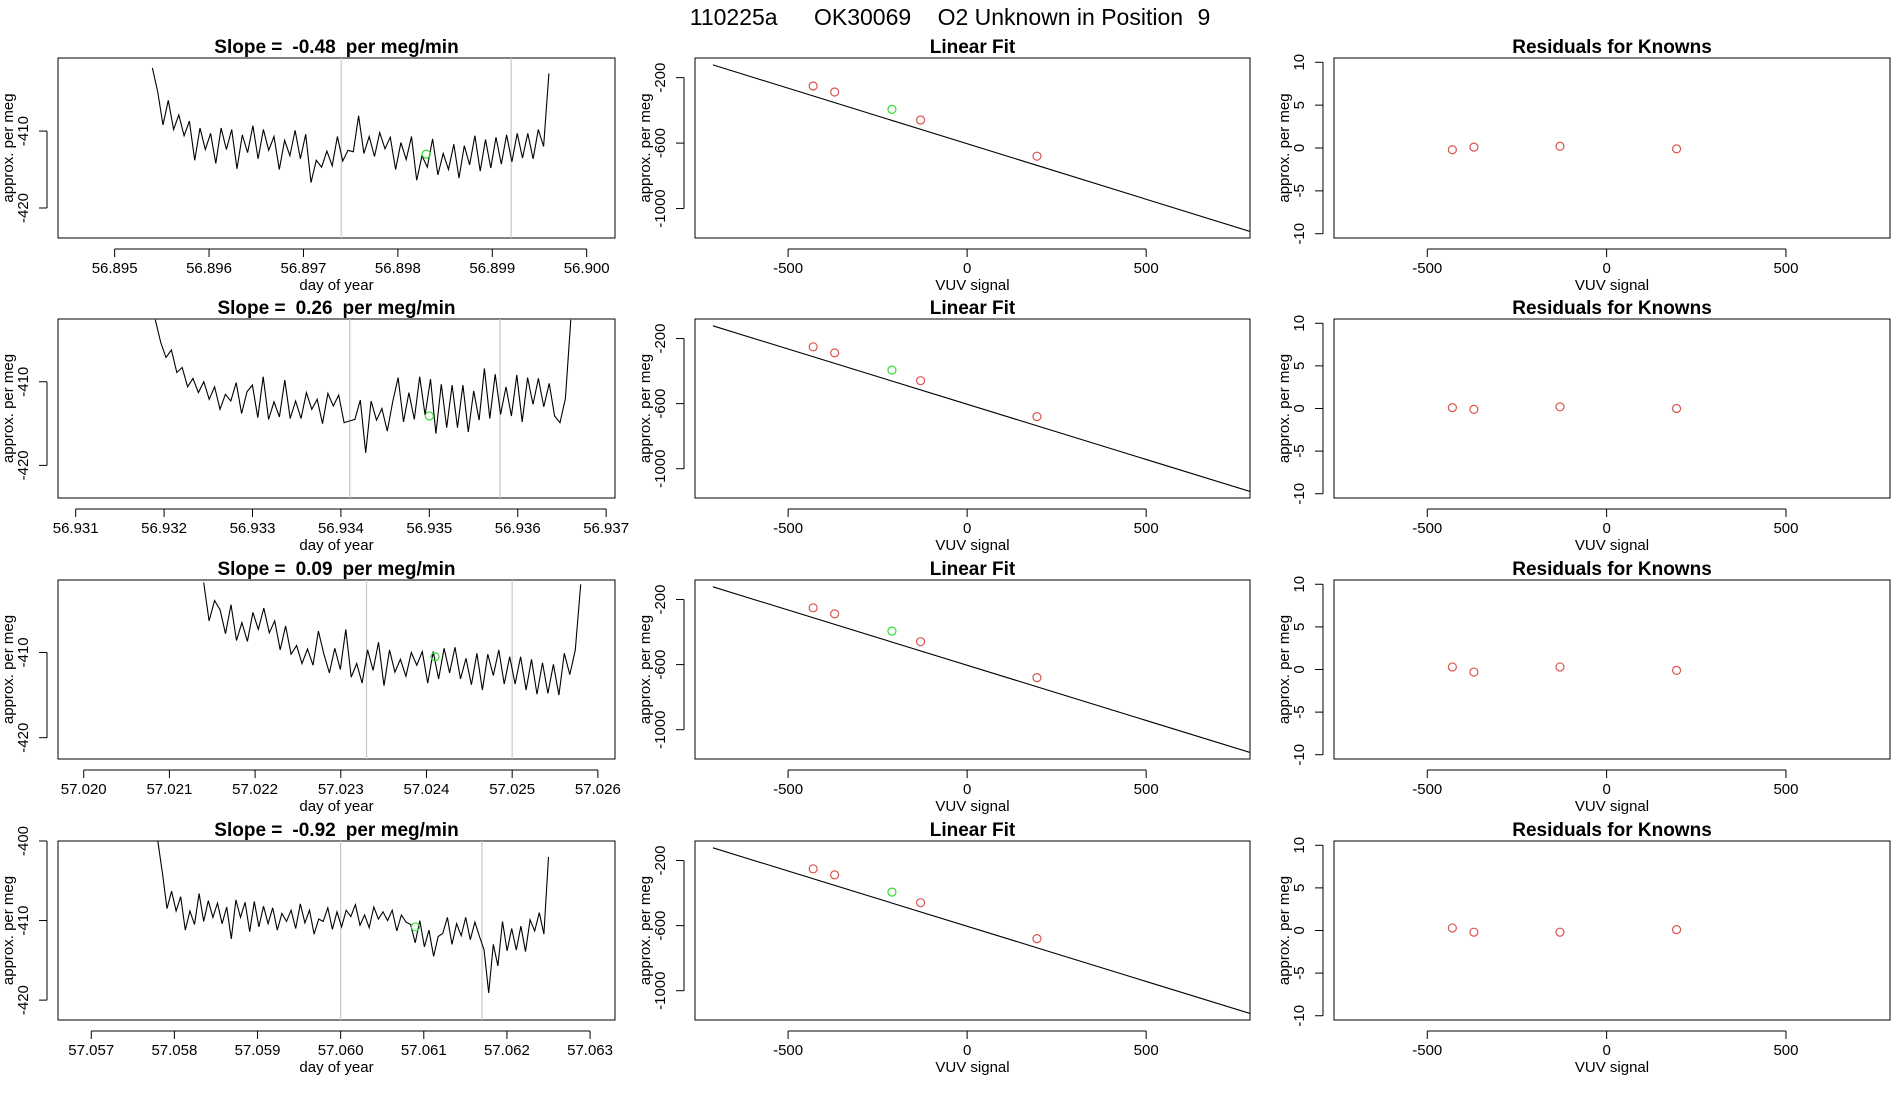 Image resolution: width=1900 pixels, height=1100 pixels. What do you see at coordinates (84, 789) in the screenshot?
I see `x-tick-label: 57.020` at bounding box center [84, 789].